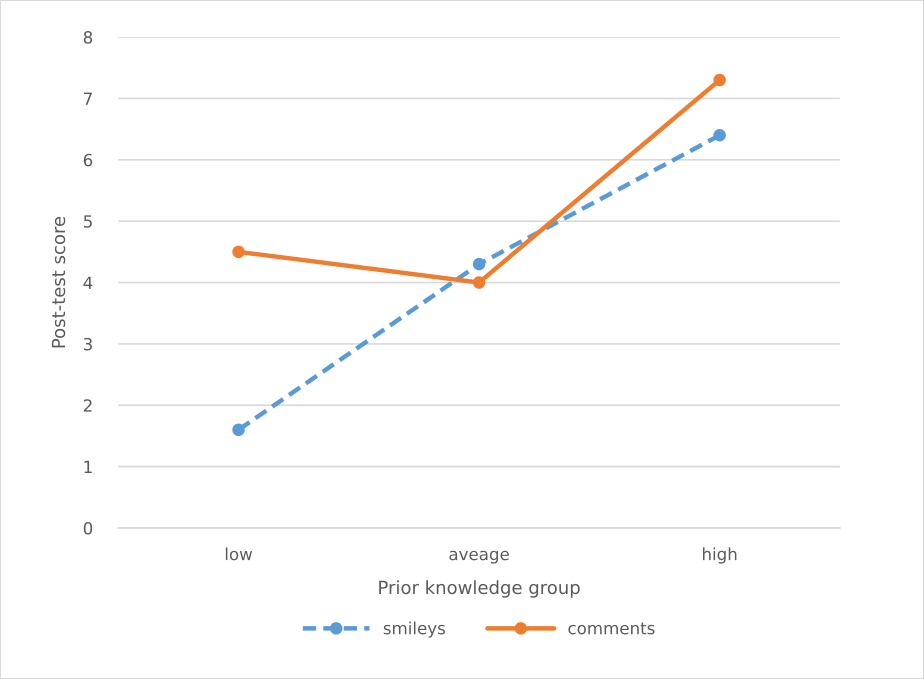  I want to click on y-tick-label: 2, so click(88, 405).